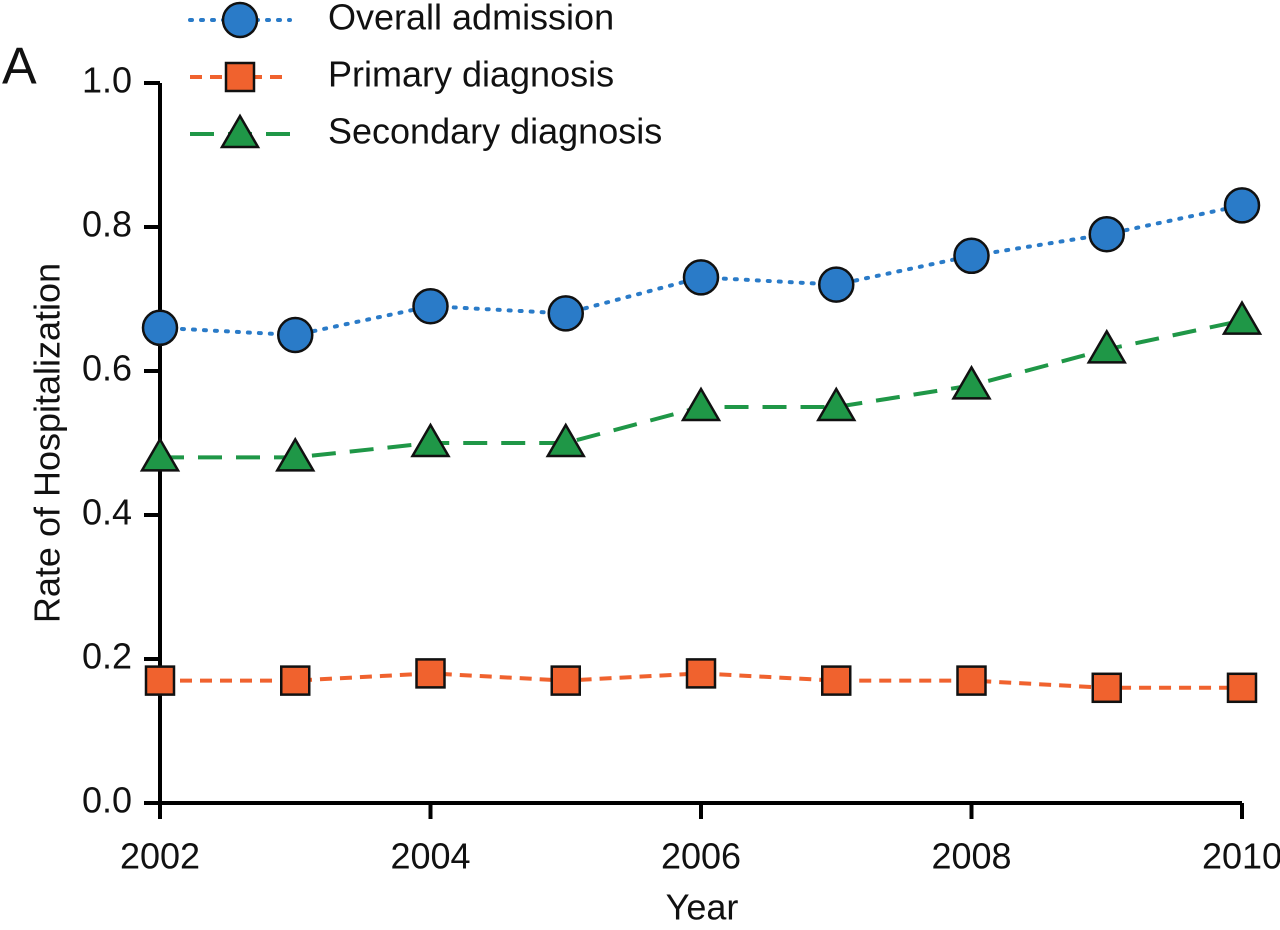  Describe the element at coordinates (107, 368) in the screenshot. I see `y-tick-label: 0.6` at that location.